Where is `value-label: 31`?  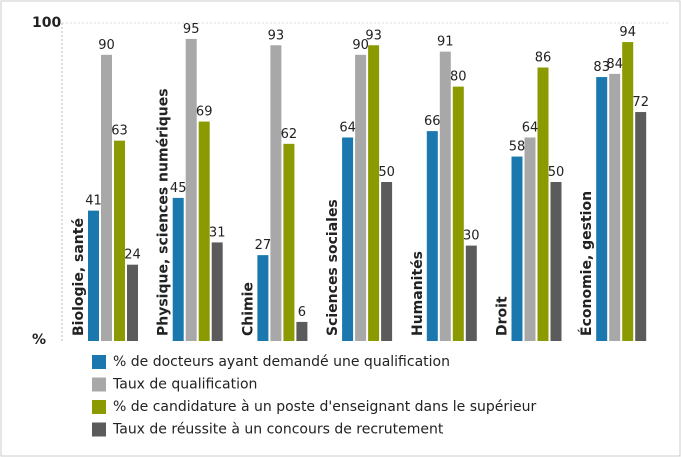 value-label: 31 is located at coordinates (217, 232).